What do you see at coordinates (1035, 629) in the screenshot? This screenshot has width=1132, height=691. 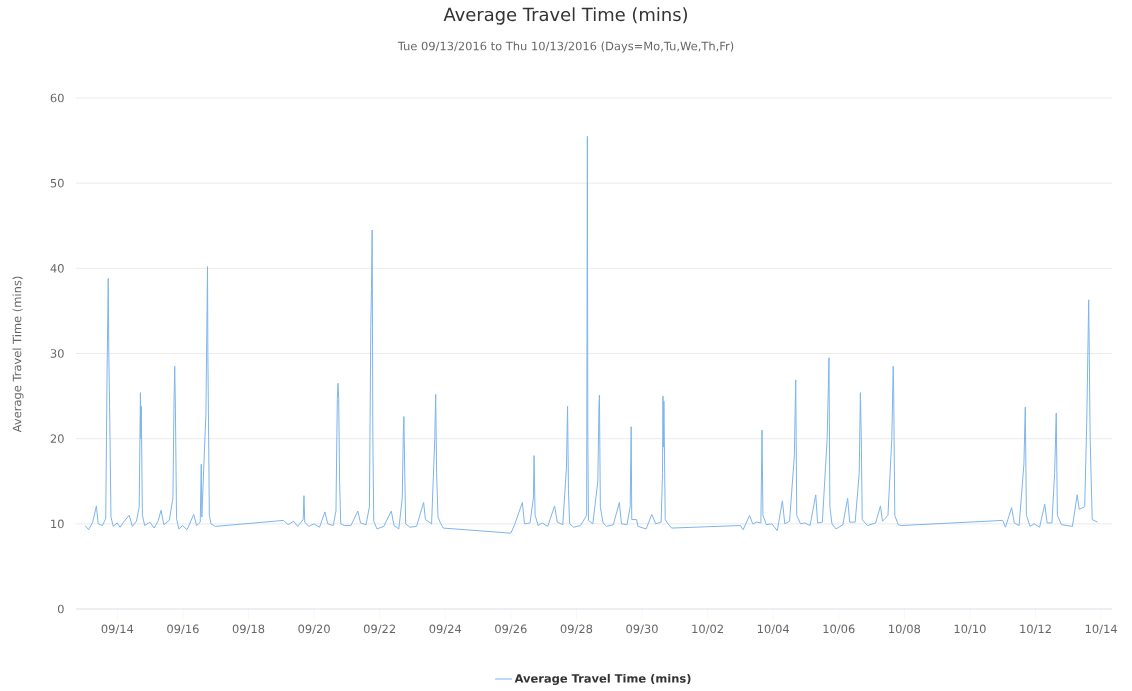 I see `x-tick-label: 10/12` at bounding box center [1035, 629].